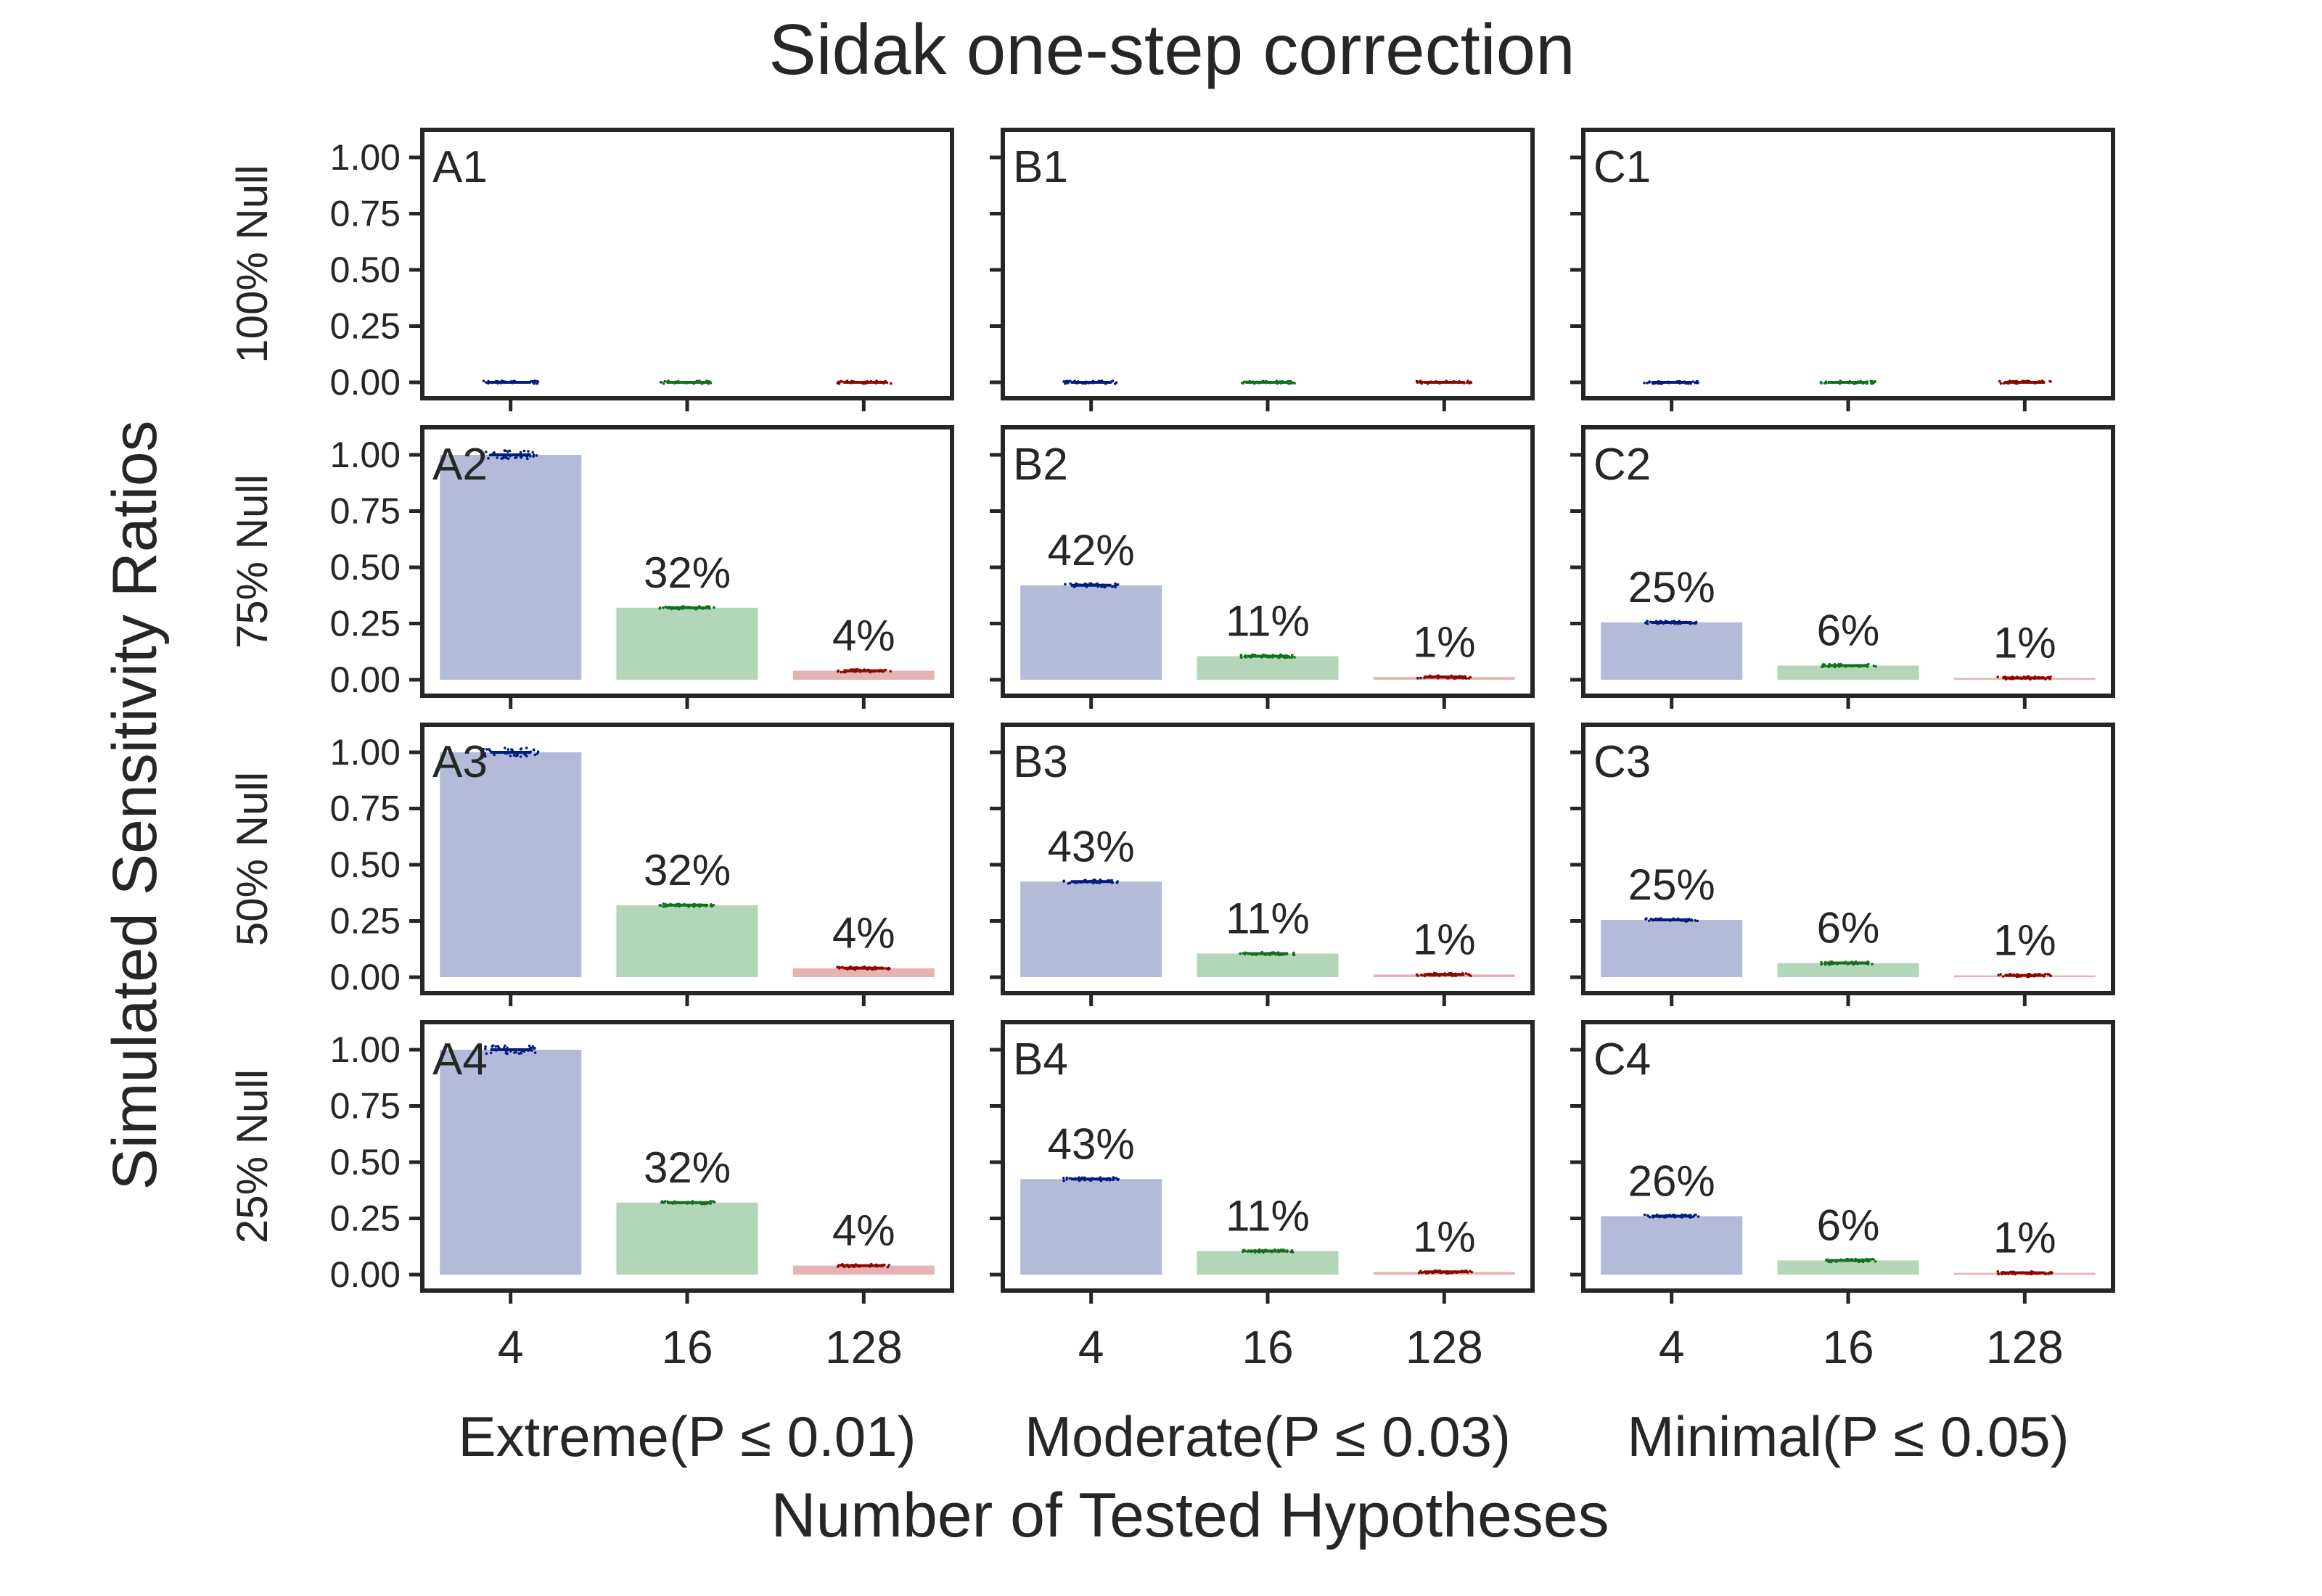 This screenshot has width=2322, height=1596. What do you see at coordinates (252, 1156) in the screenshot?
I see `row-label-3: 25% Null` at bounding box center [252, 1156].